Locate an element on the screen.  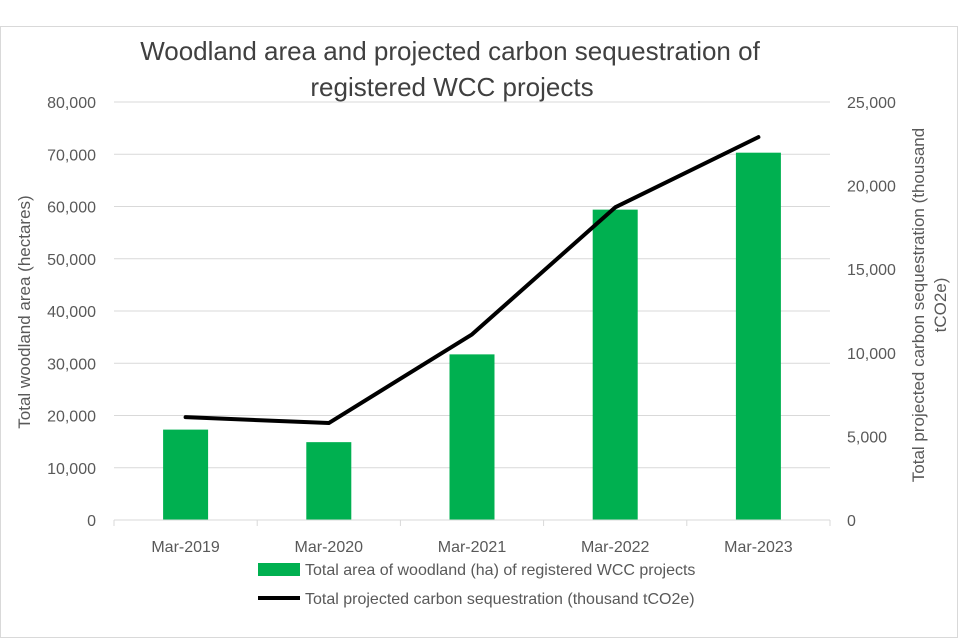
left-y-tick-label: 20,000 is located at coordinates (71, 417).